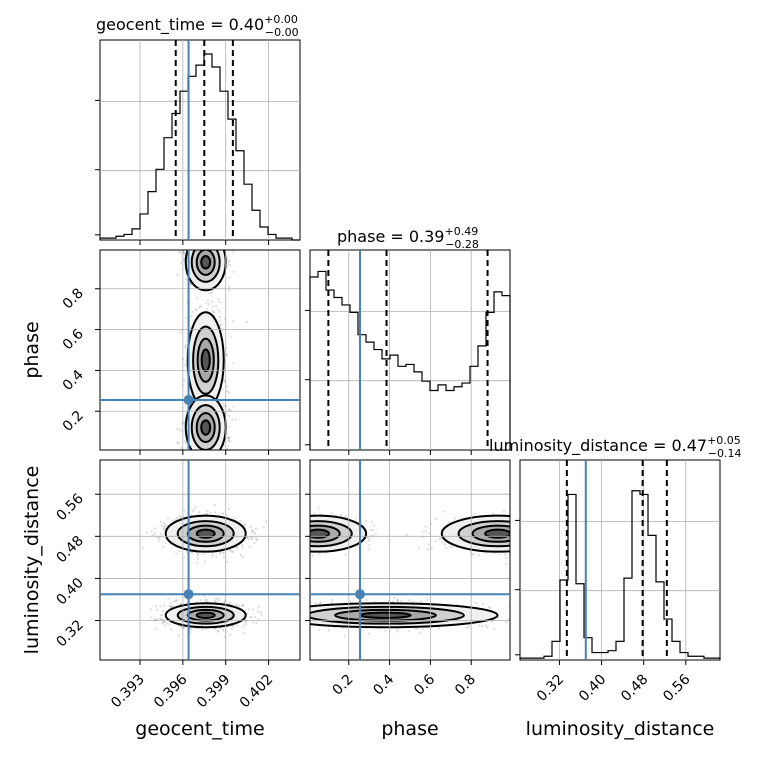 The width and height of the screenshot is (760, 760). I want to click on x-tick-label: 0.8, so click(465, 685).